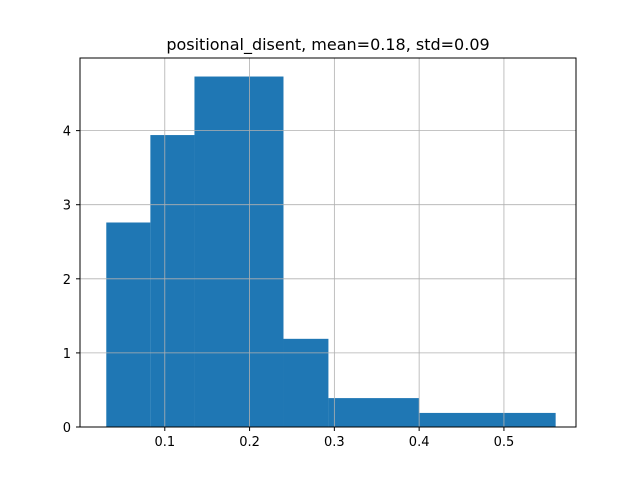 This screenshot has height=485, width=640. I want to click on y-tick-label-2: 1, so click(67, 354).